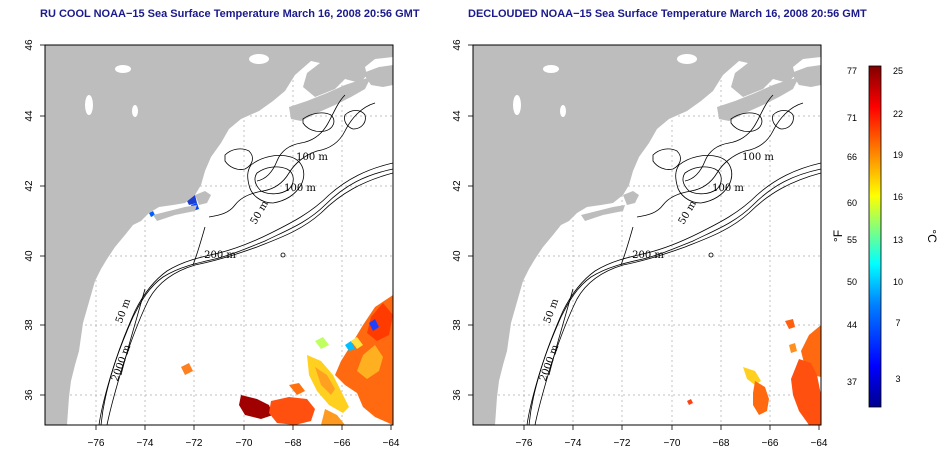 This screenshot has width=950, height=475. Describe the element at coordinates (852, 203) in the screenshot. I see `colorbar-f-tick: 60` at that location.